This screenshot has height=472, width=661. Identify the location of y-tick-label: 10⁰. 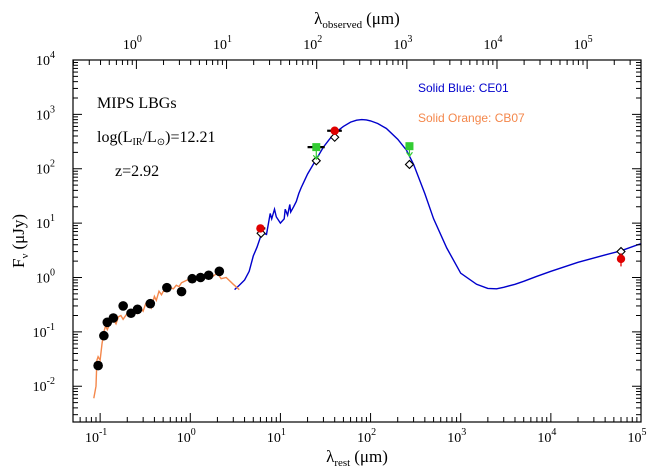
(45, 276).